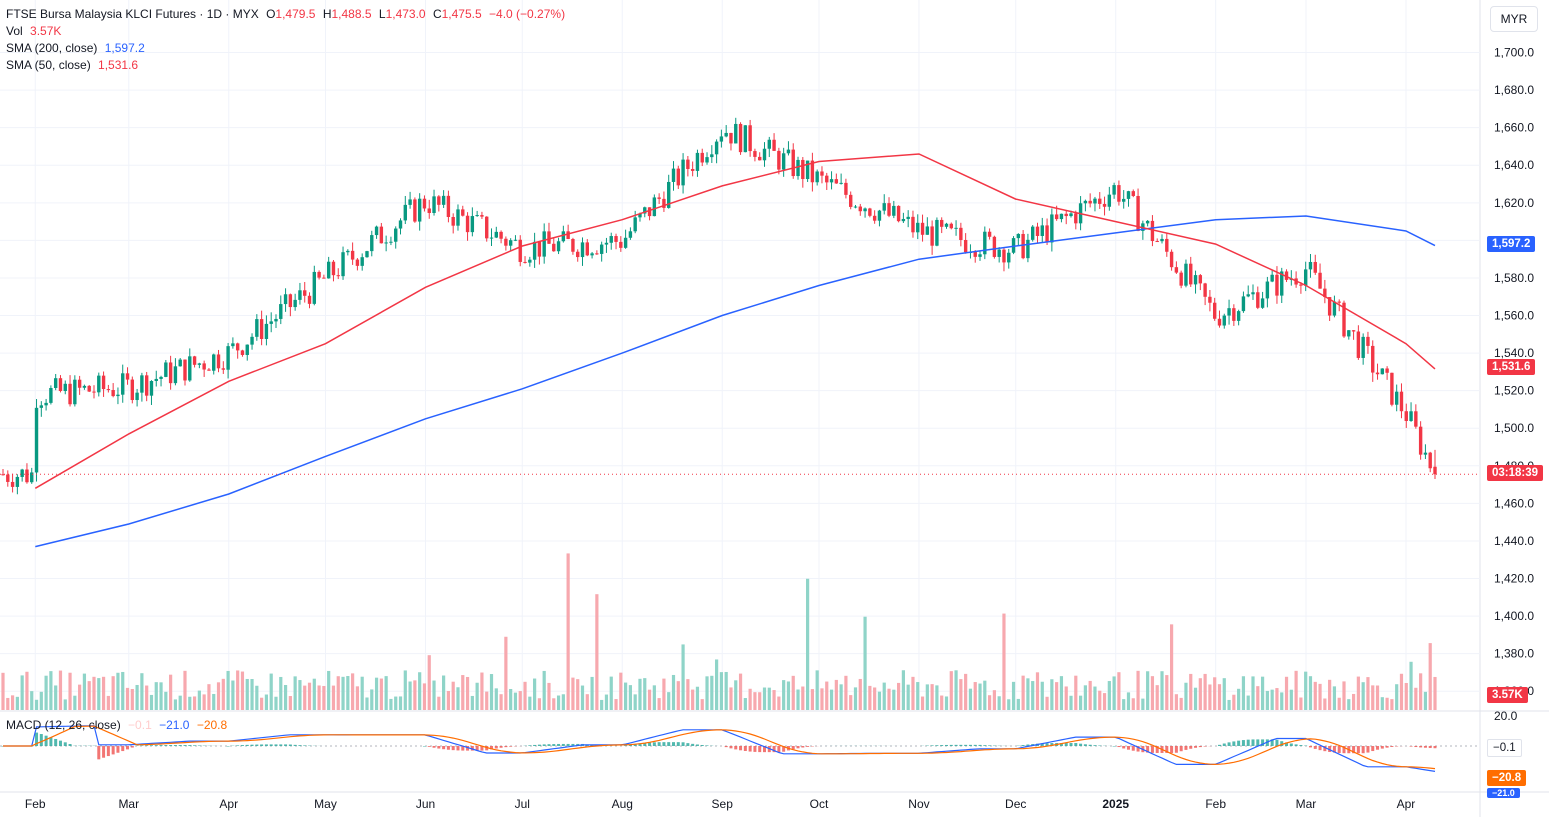 The height and width of the screenshot is (817, 1549). Describe the element at coordinates (46, 31) in the screenshot. I see `volume-value: 3.57K` at that location.